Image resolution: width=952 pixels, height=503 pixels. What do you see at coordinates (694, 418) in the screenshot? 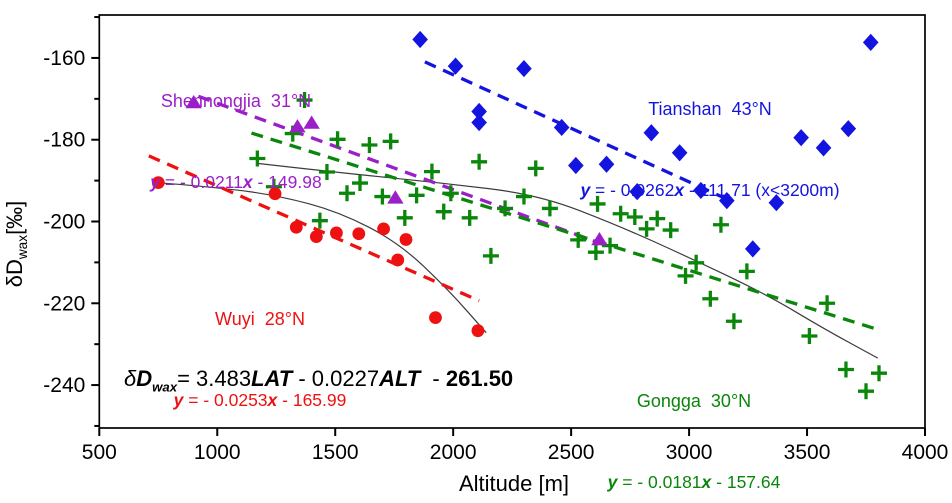
I see `gongga-annotation: Gongga 30°N y = - 0.0181x - 157.64` at bounding box center [694, 418].